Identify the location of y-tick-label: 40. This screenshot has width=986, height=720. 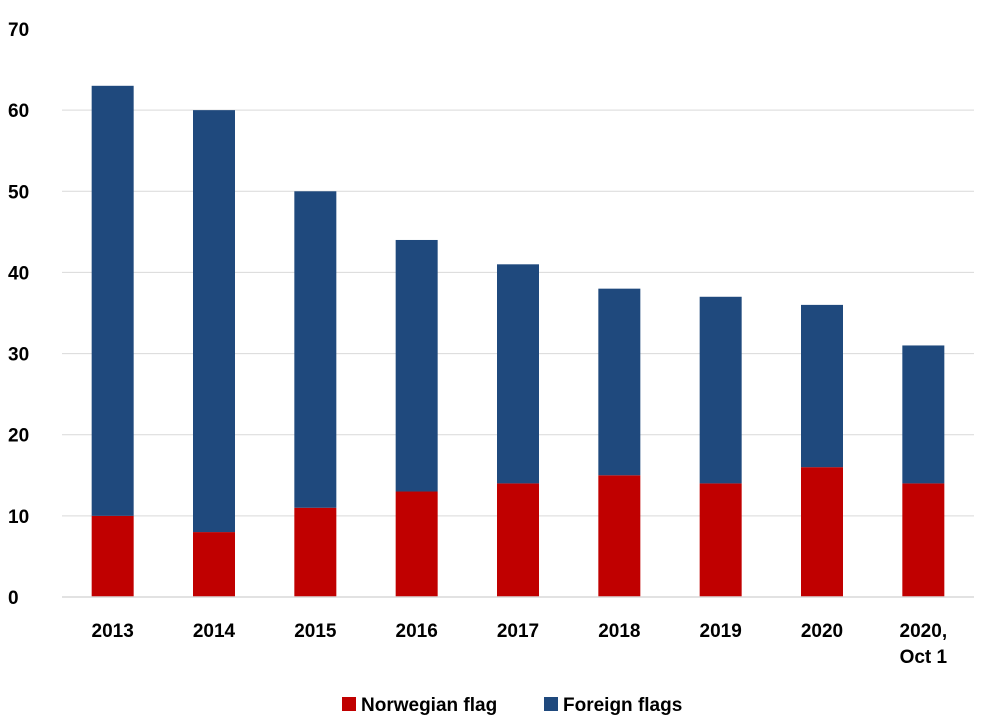
(18, 273).